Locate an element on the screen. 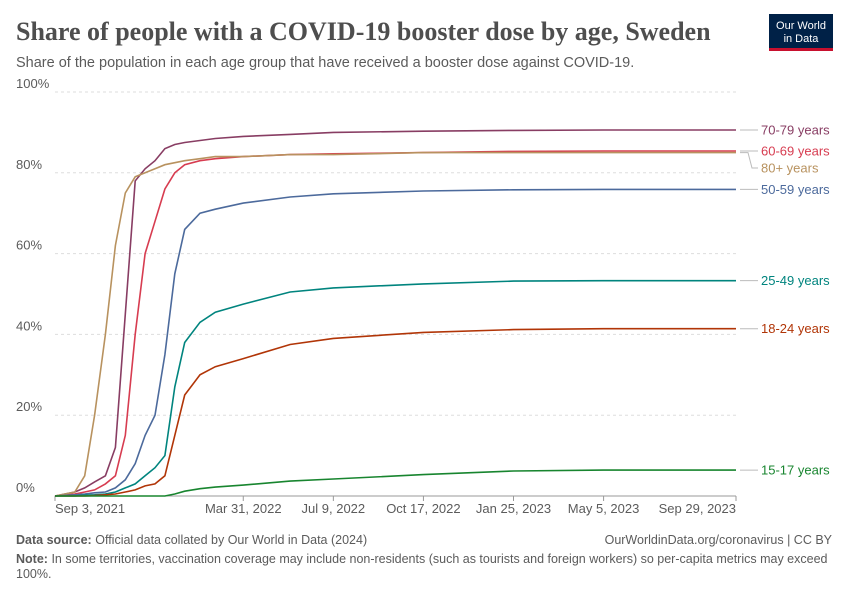 This screenshot has width=850, height=600. y-tick-label: 0% is located at coordinates (25, 487).